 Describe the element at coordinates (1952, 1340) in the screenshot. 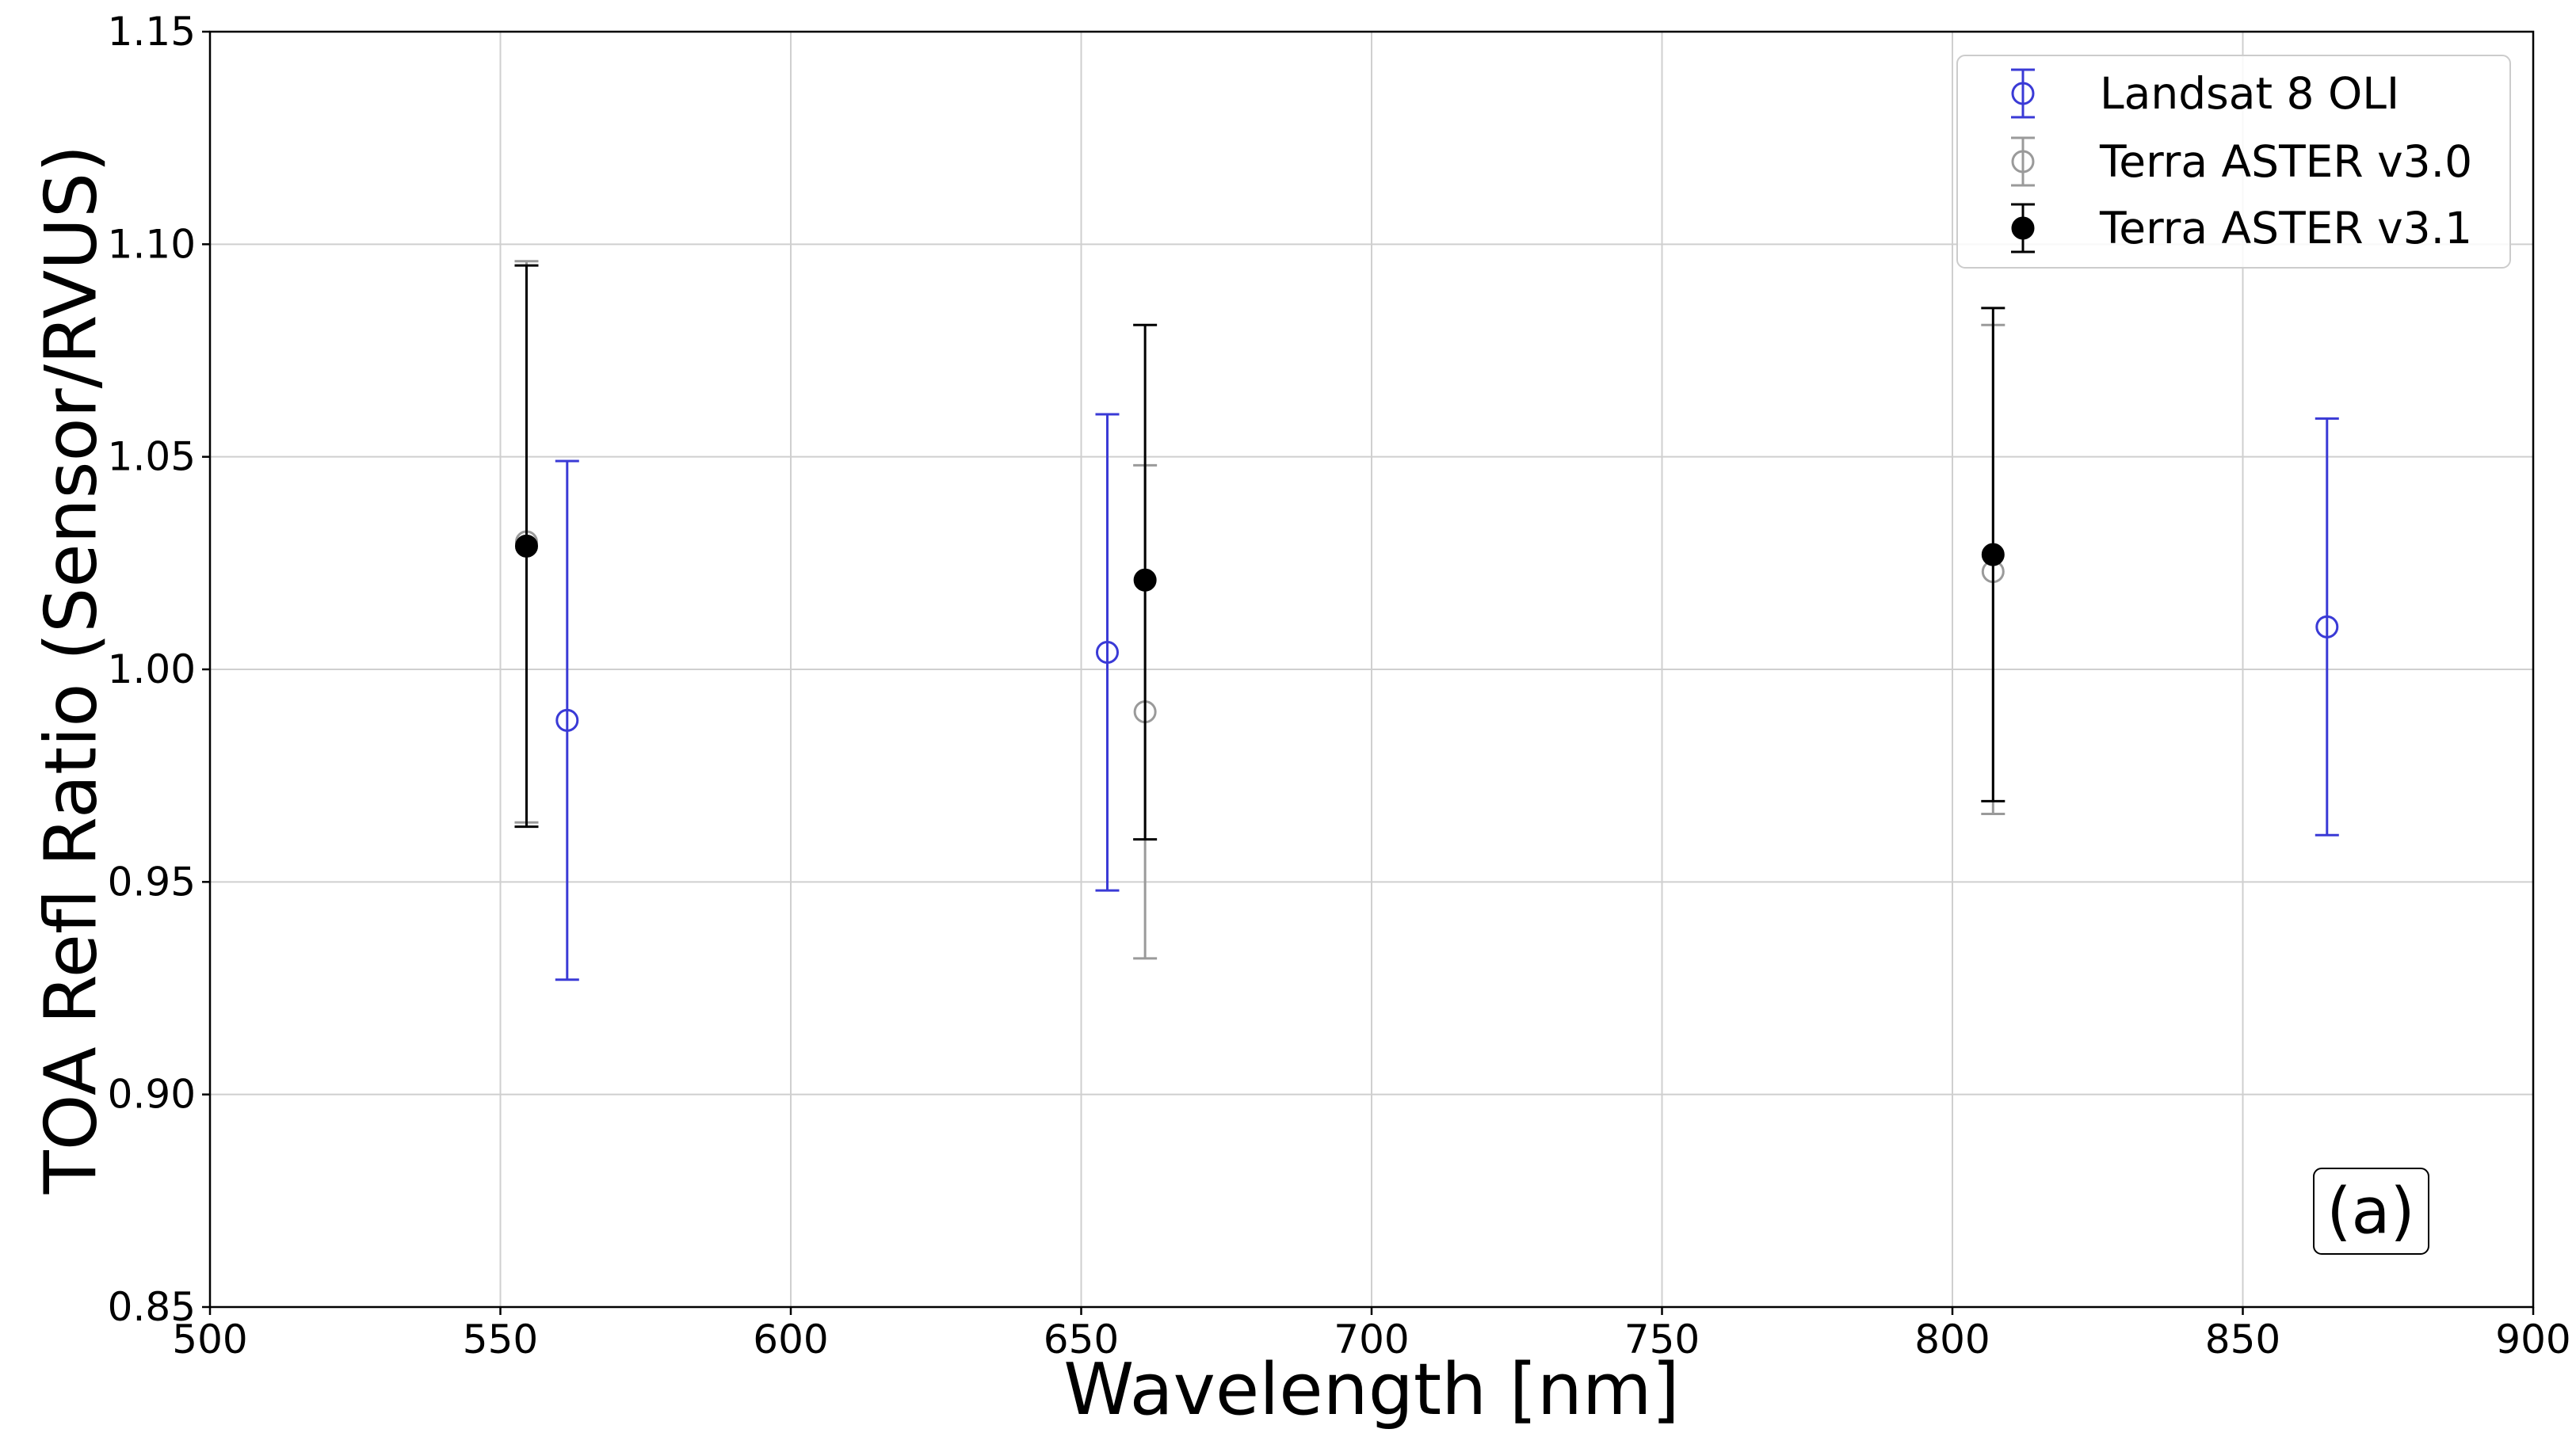

I see `x-tick-label-6: 800` at that location.